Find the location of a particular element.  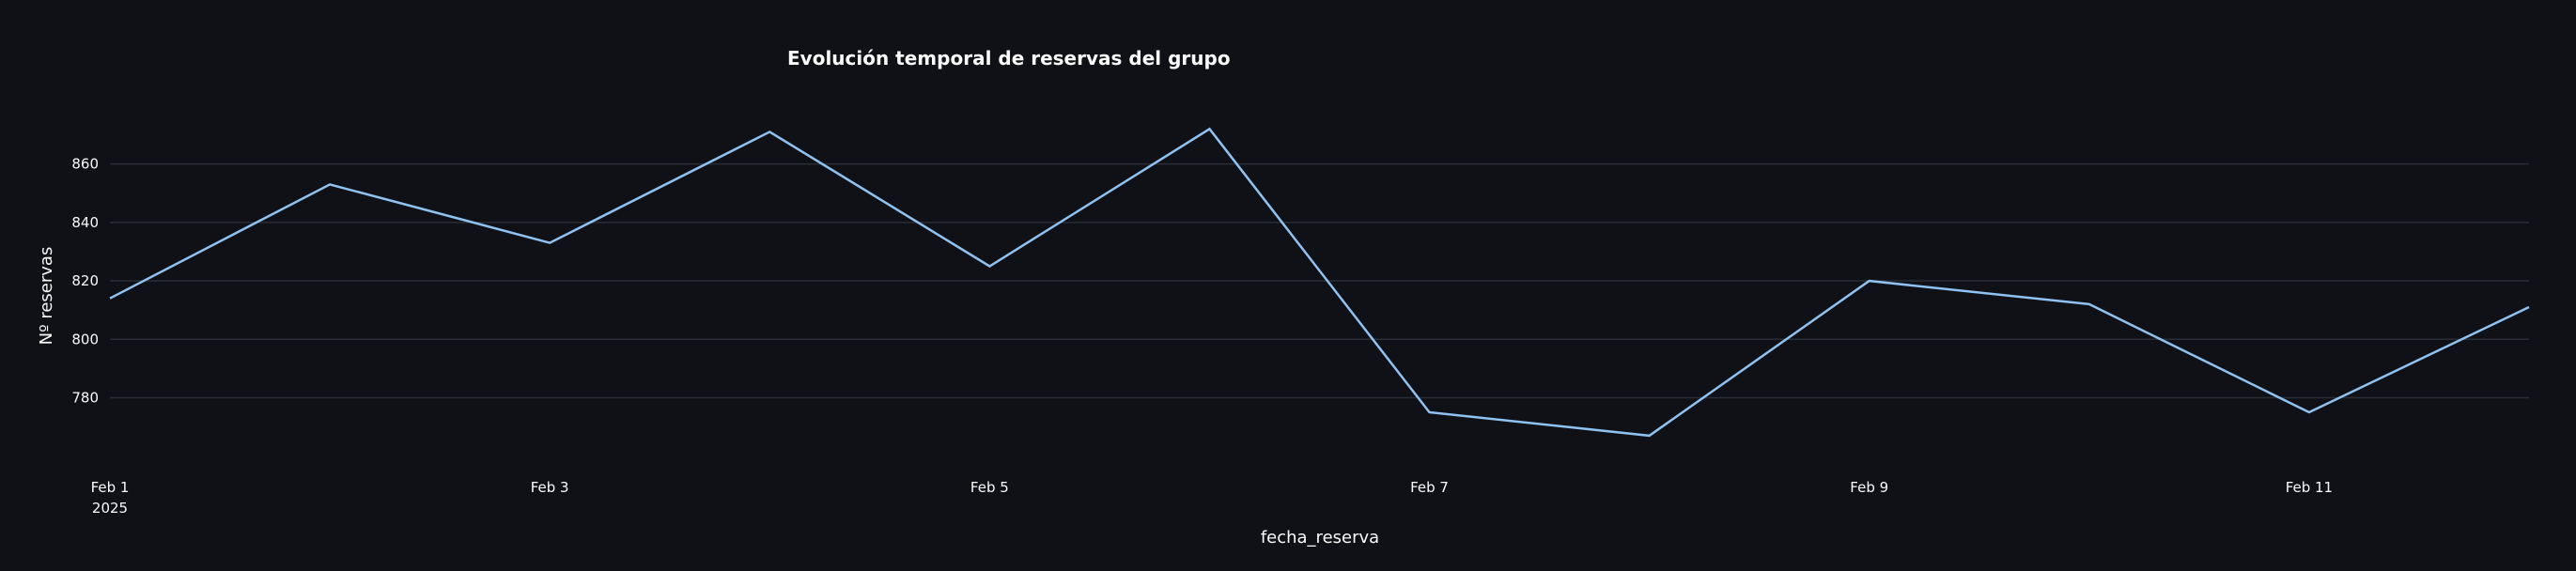

y-tick-label: 840 is located at coordinates (85, 223).